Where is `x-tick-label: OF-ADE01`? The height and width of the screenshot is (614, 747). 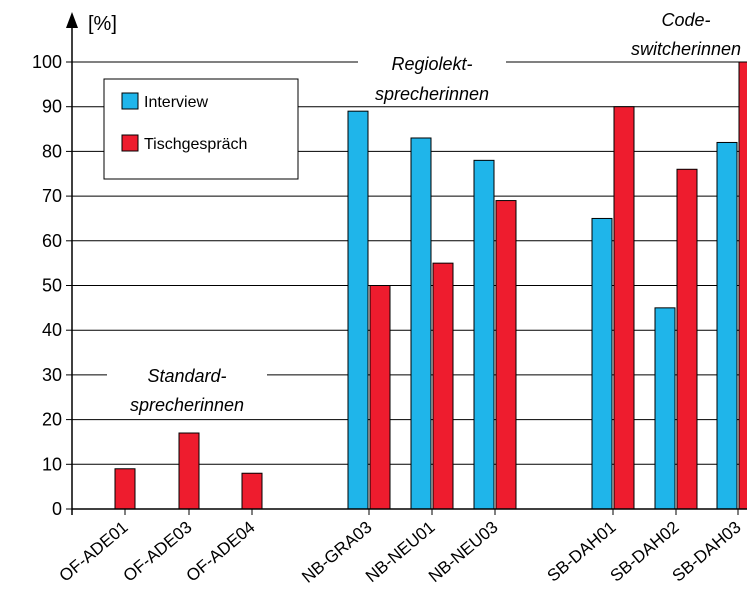
x-tick-label: OF-ADE01 is located at coordinates (94, 552).